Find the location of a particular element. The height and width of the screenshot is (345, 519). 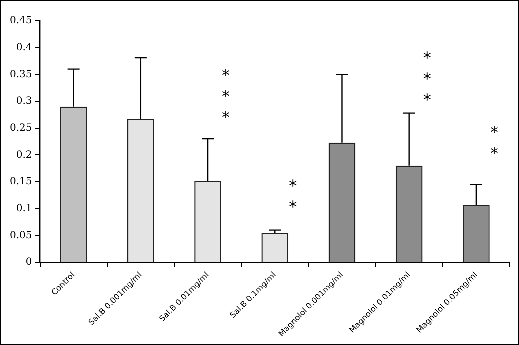

y-tick-label: 0.35 is located at coordinates (21, 74).